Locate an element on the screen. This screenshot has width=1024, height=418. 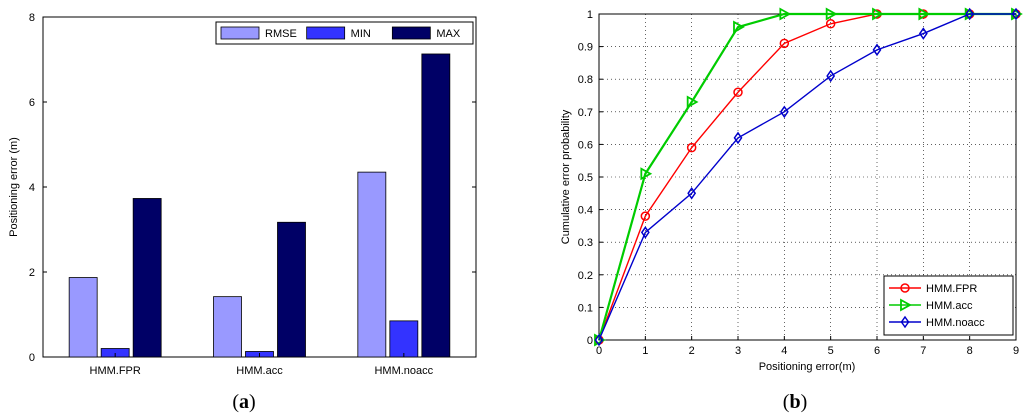
x-tick-label-b: 2 is located at coordinates (692, 351).